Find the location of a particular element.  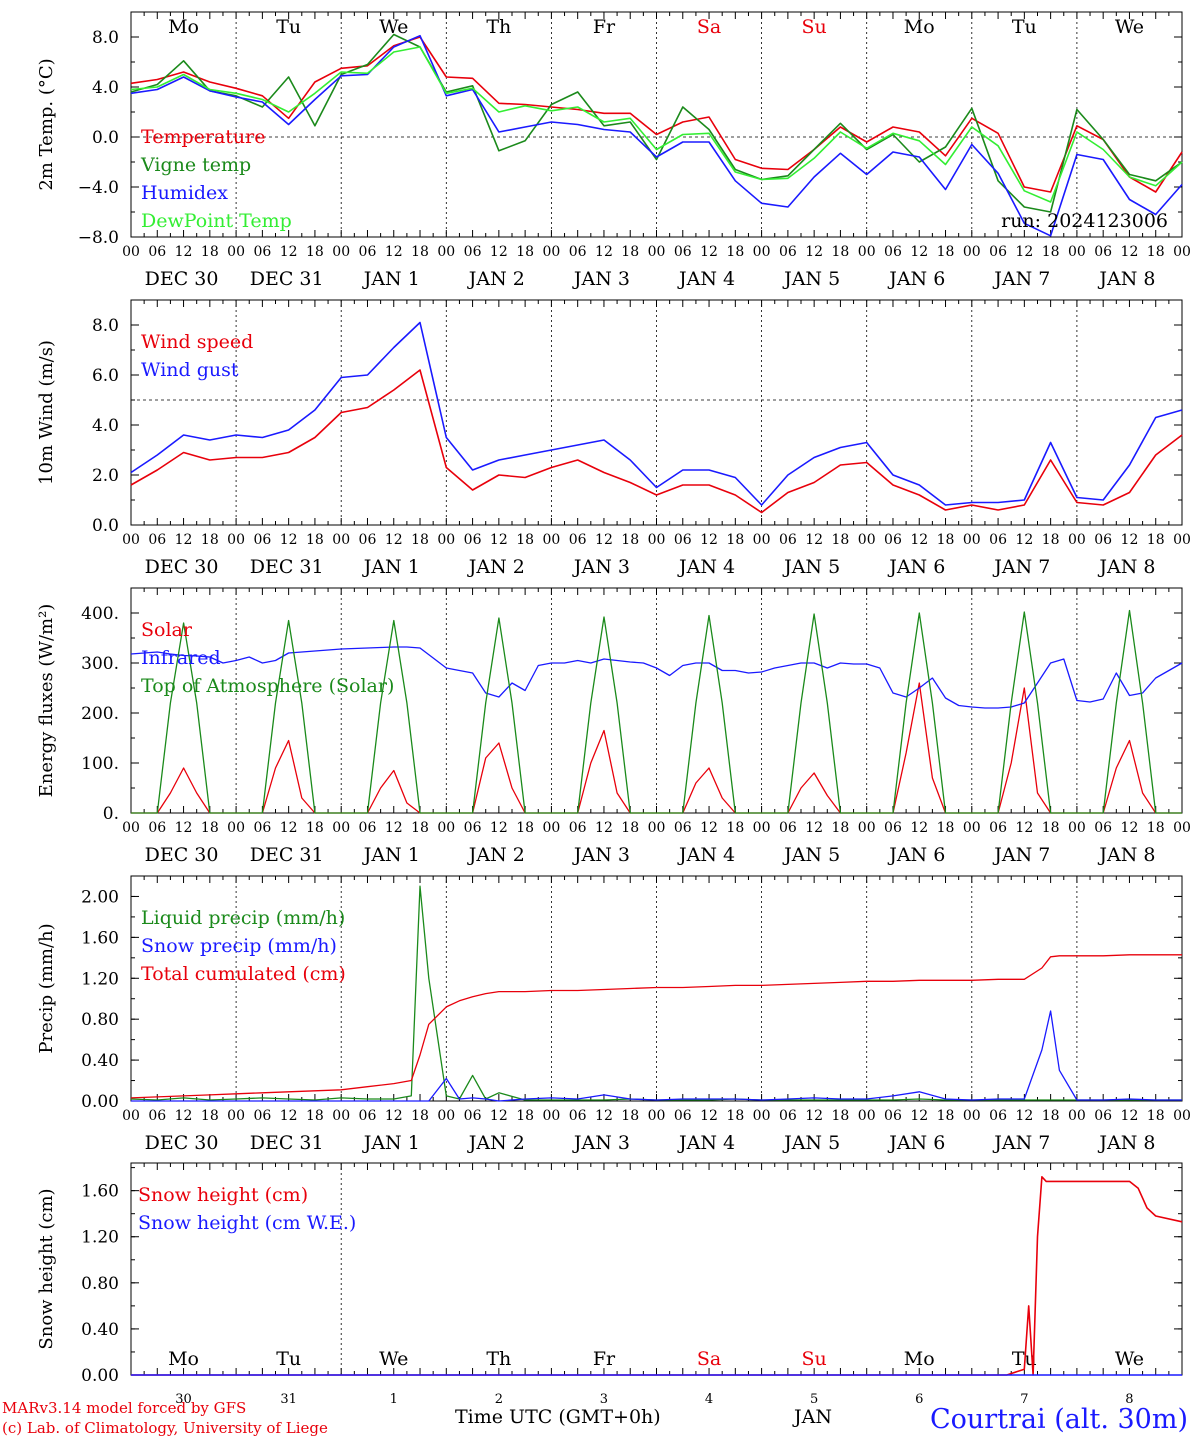

date-label: JAN 5 is located at coordinates (811, 279).